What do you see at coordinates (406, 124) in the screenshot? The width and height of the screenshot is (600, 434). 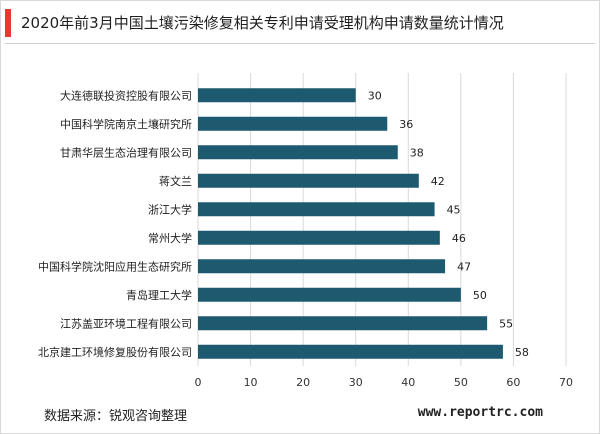 I see `data-label: 36` at bounding box center [406, 124].